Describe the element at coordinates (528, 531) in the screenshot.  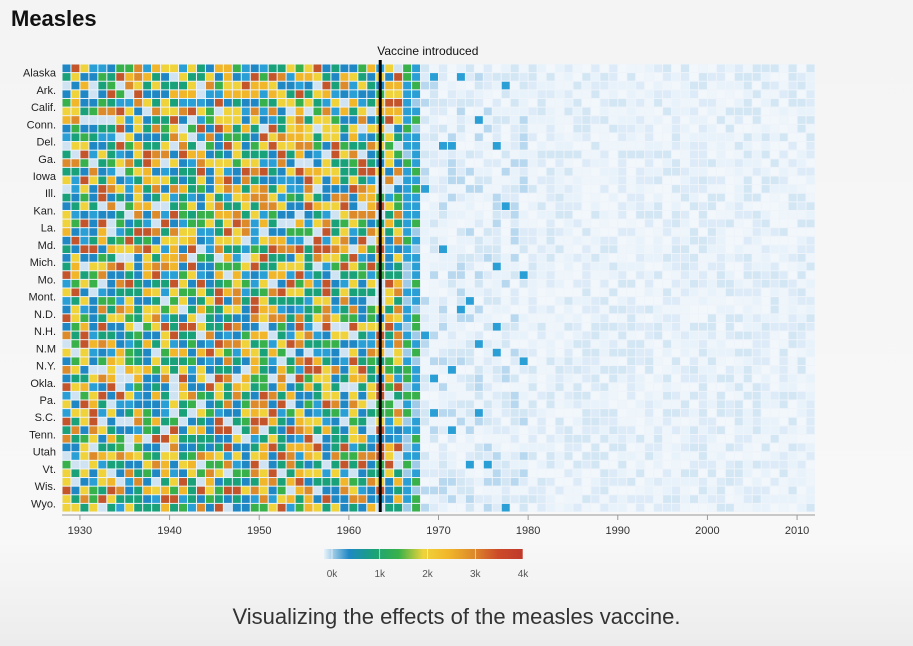
I see `x-tick-label: 1980` at that location.